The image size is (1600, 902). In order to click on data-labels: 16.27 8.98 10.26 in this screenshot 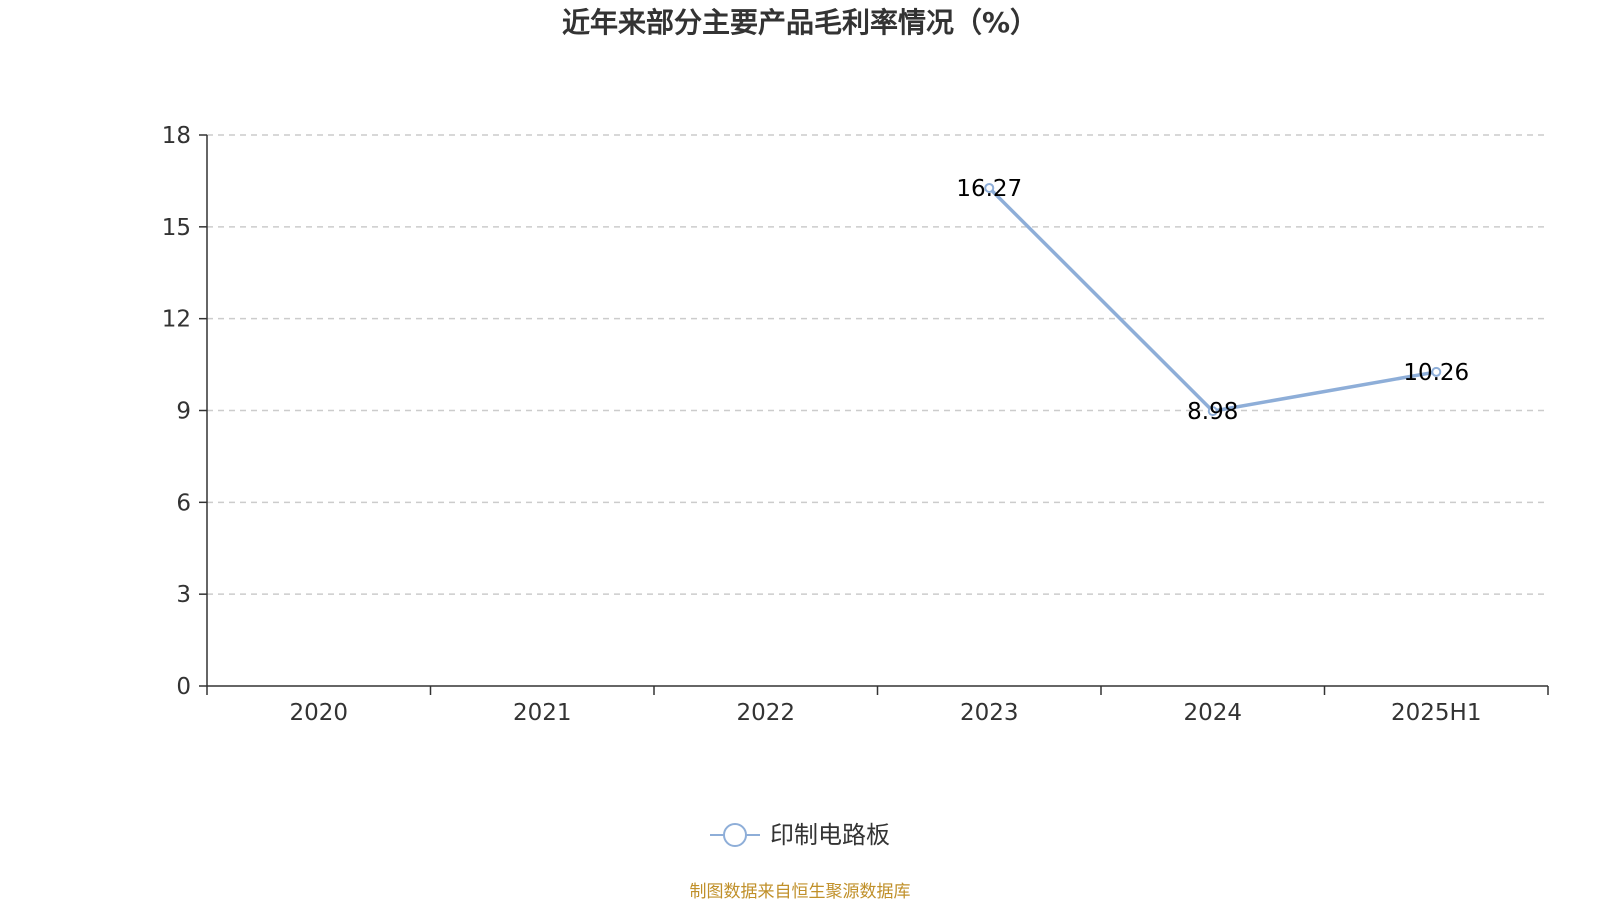, I will do `click(1212, 300)`.